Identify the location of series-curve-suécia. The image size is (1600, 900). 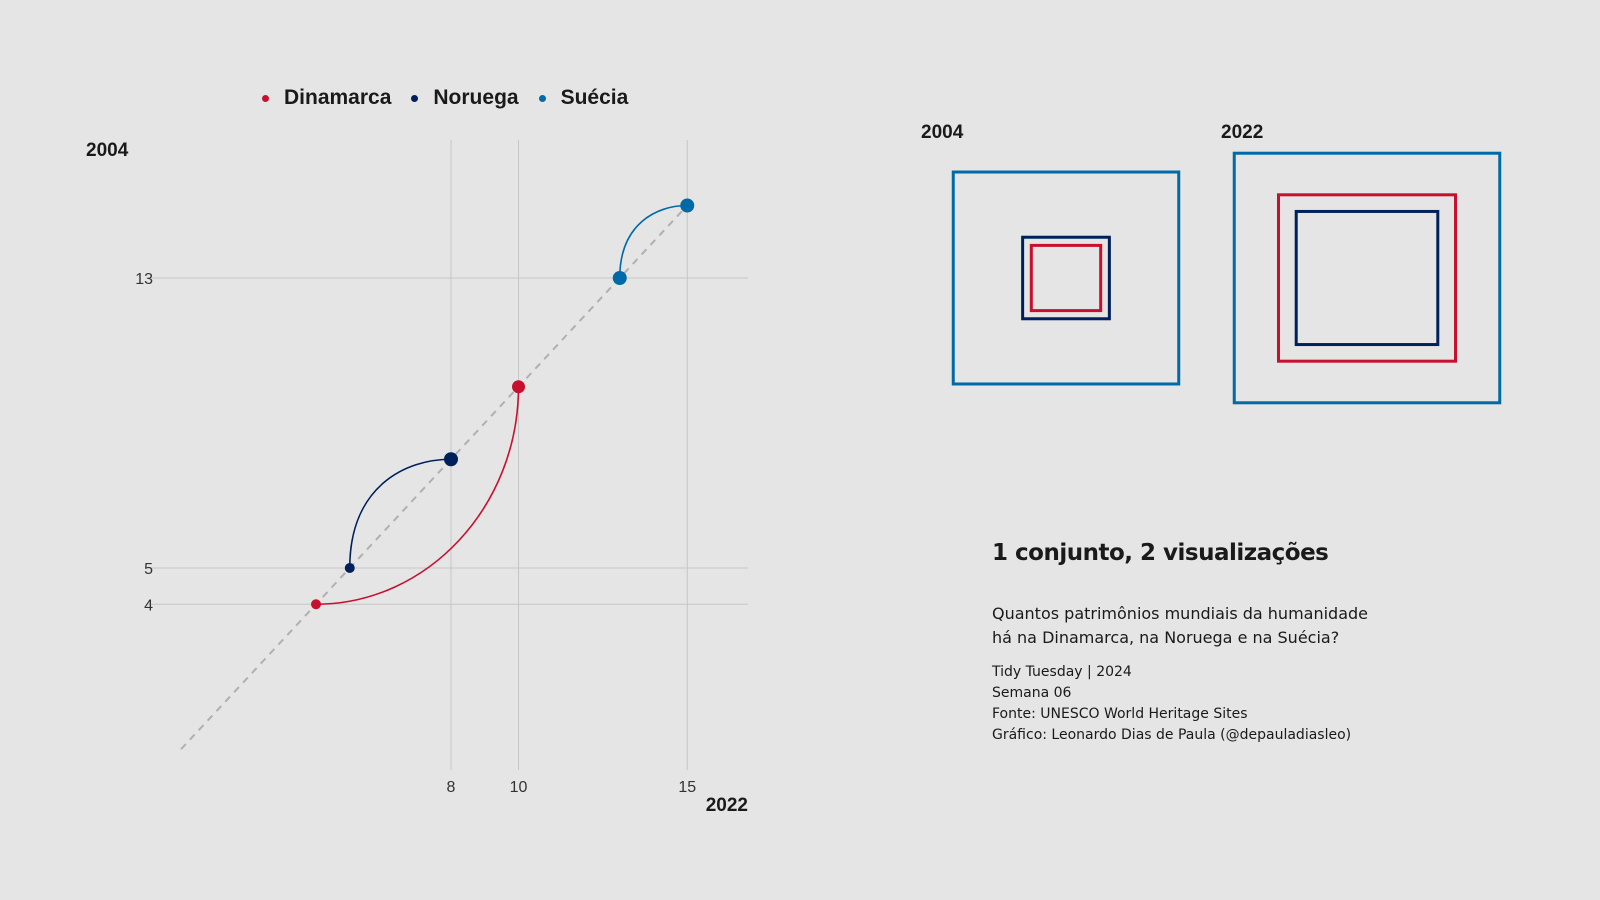
(653, 241).